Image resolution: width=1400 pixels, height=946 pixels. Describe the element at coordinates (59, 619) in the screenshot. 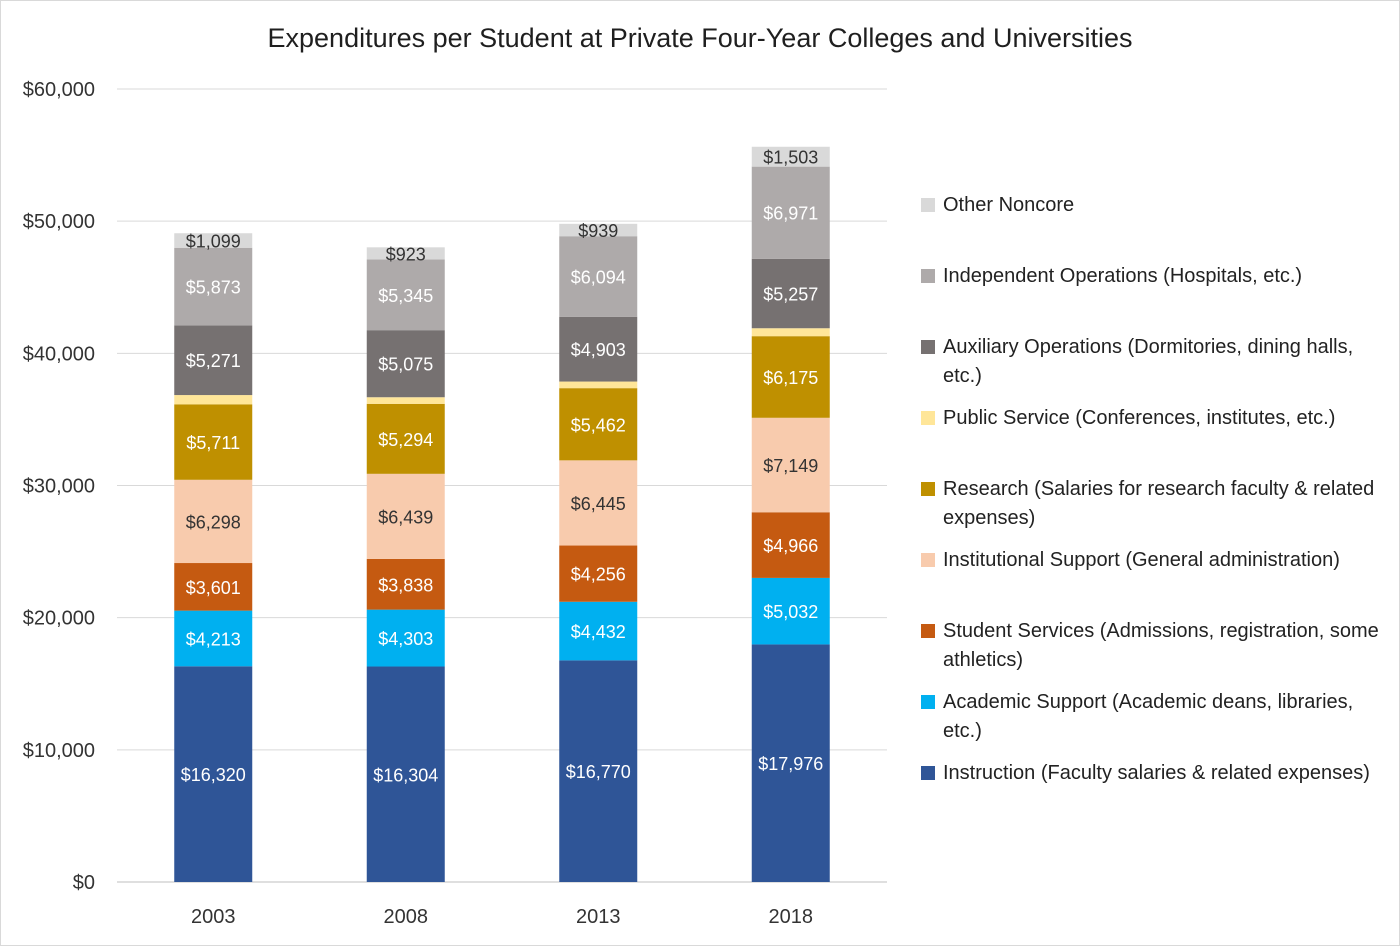

I see `y-tick-label: $20,000` at that location.